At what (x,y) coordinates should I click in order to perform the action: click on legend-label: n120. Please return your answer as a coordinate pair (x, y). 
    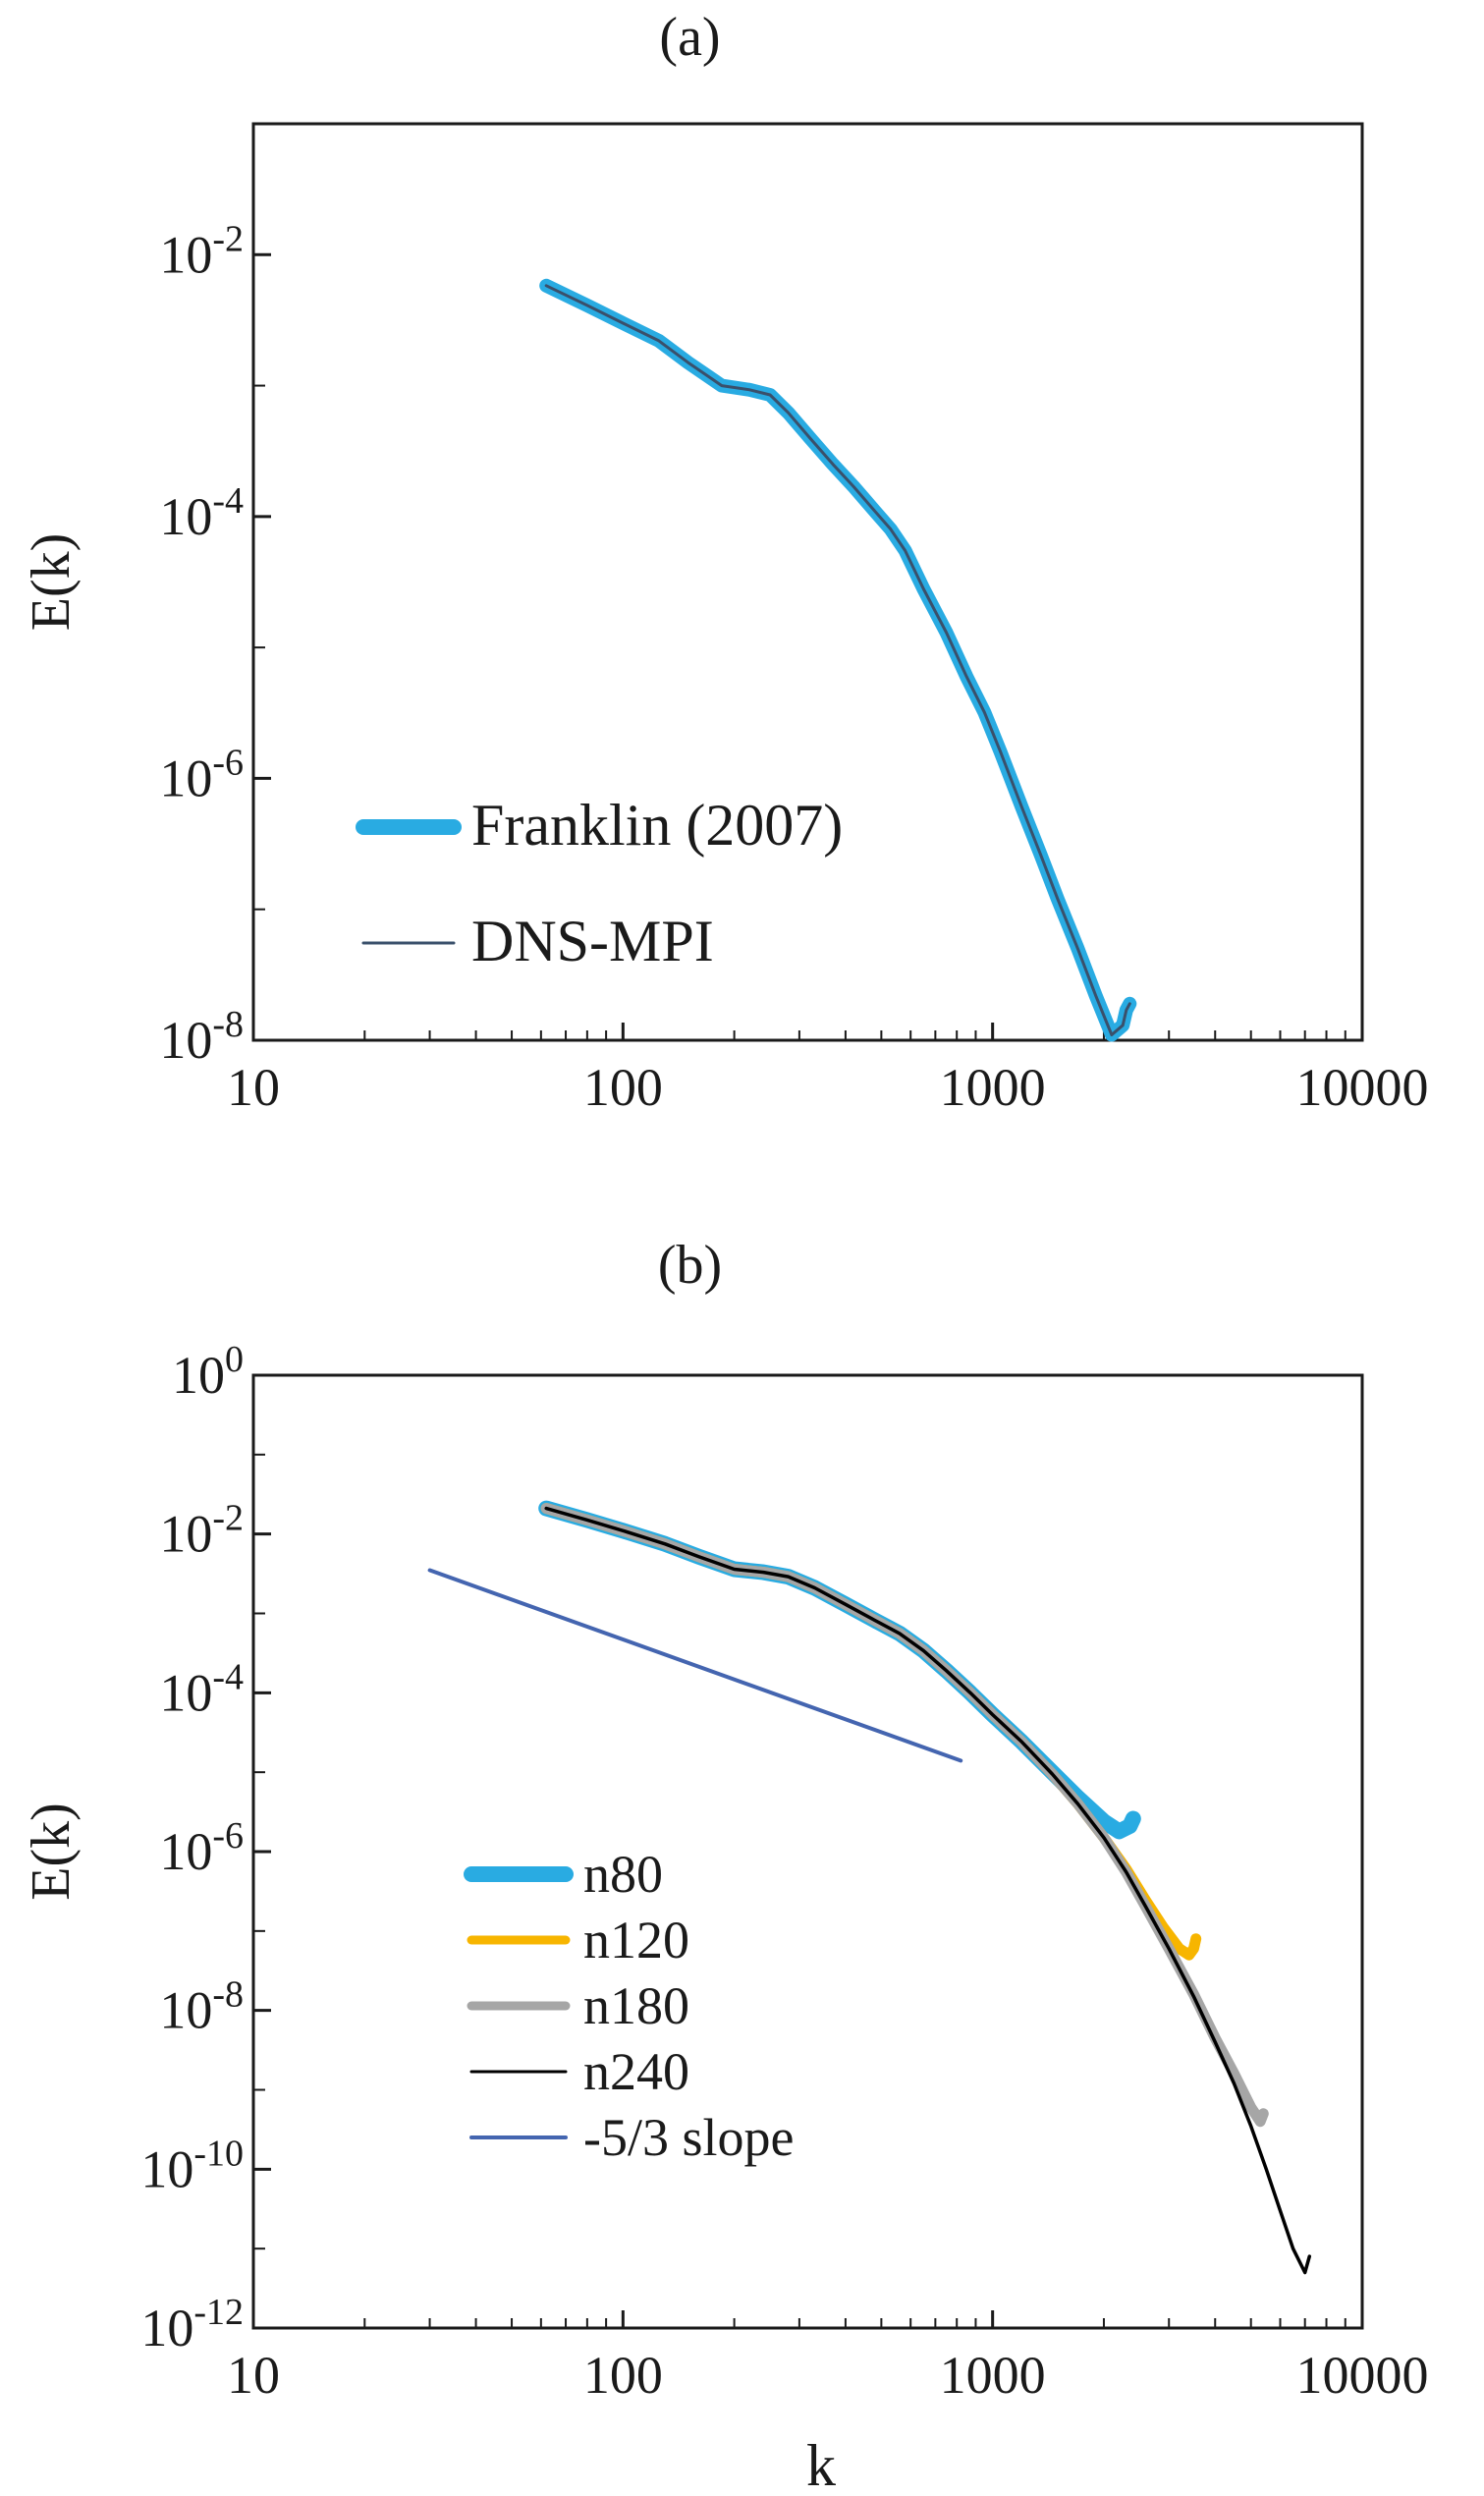
    Looking at the image, I should click on (636, 1940).